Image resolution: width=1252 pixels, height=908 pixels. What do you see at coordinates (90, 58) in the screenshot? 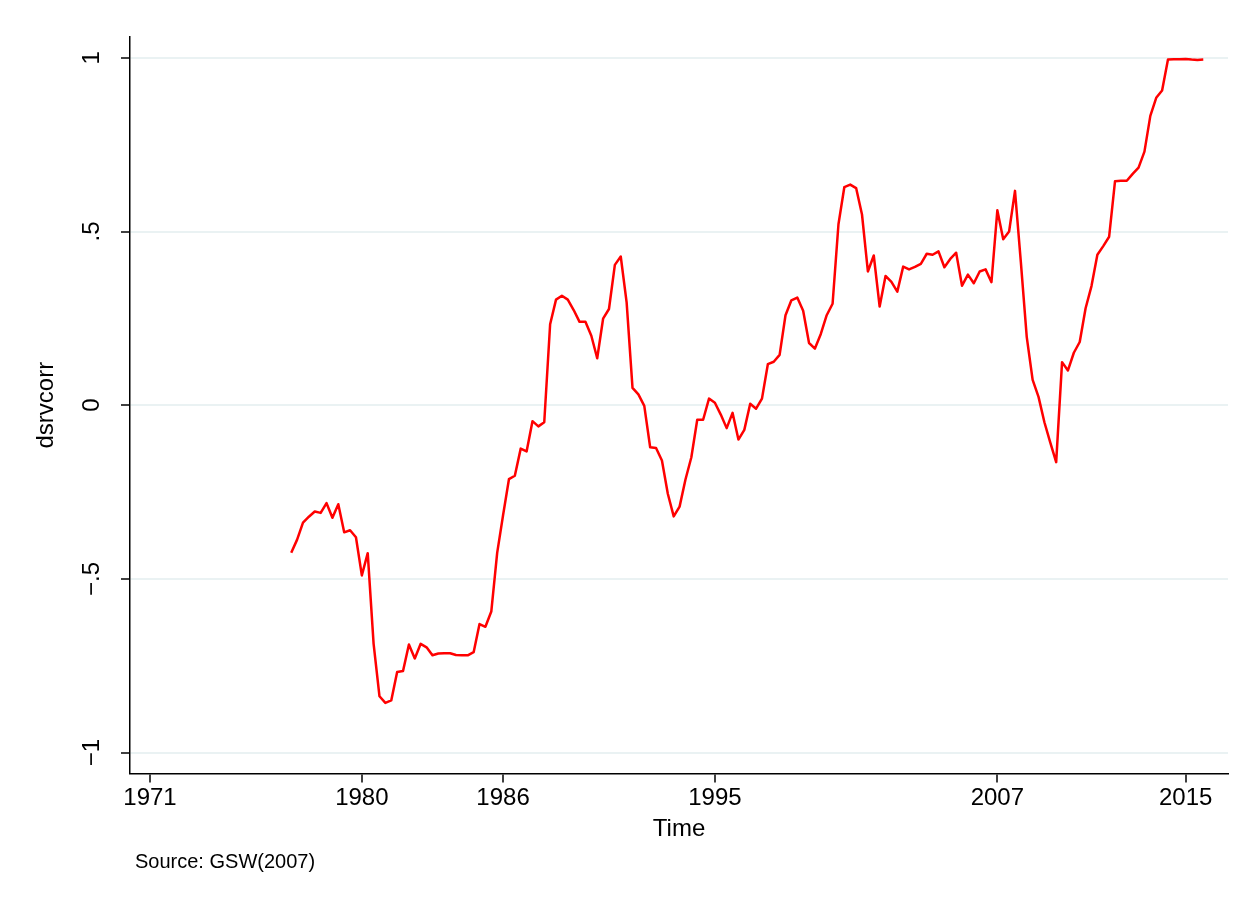
I see `y-tick-label: 1` at bounding box center [90, 58].